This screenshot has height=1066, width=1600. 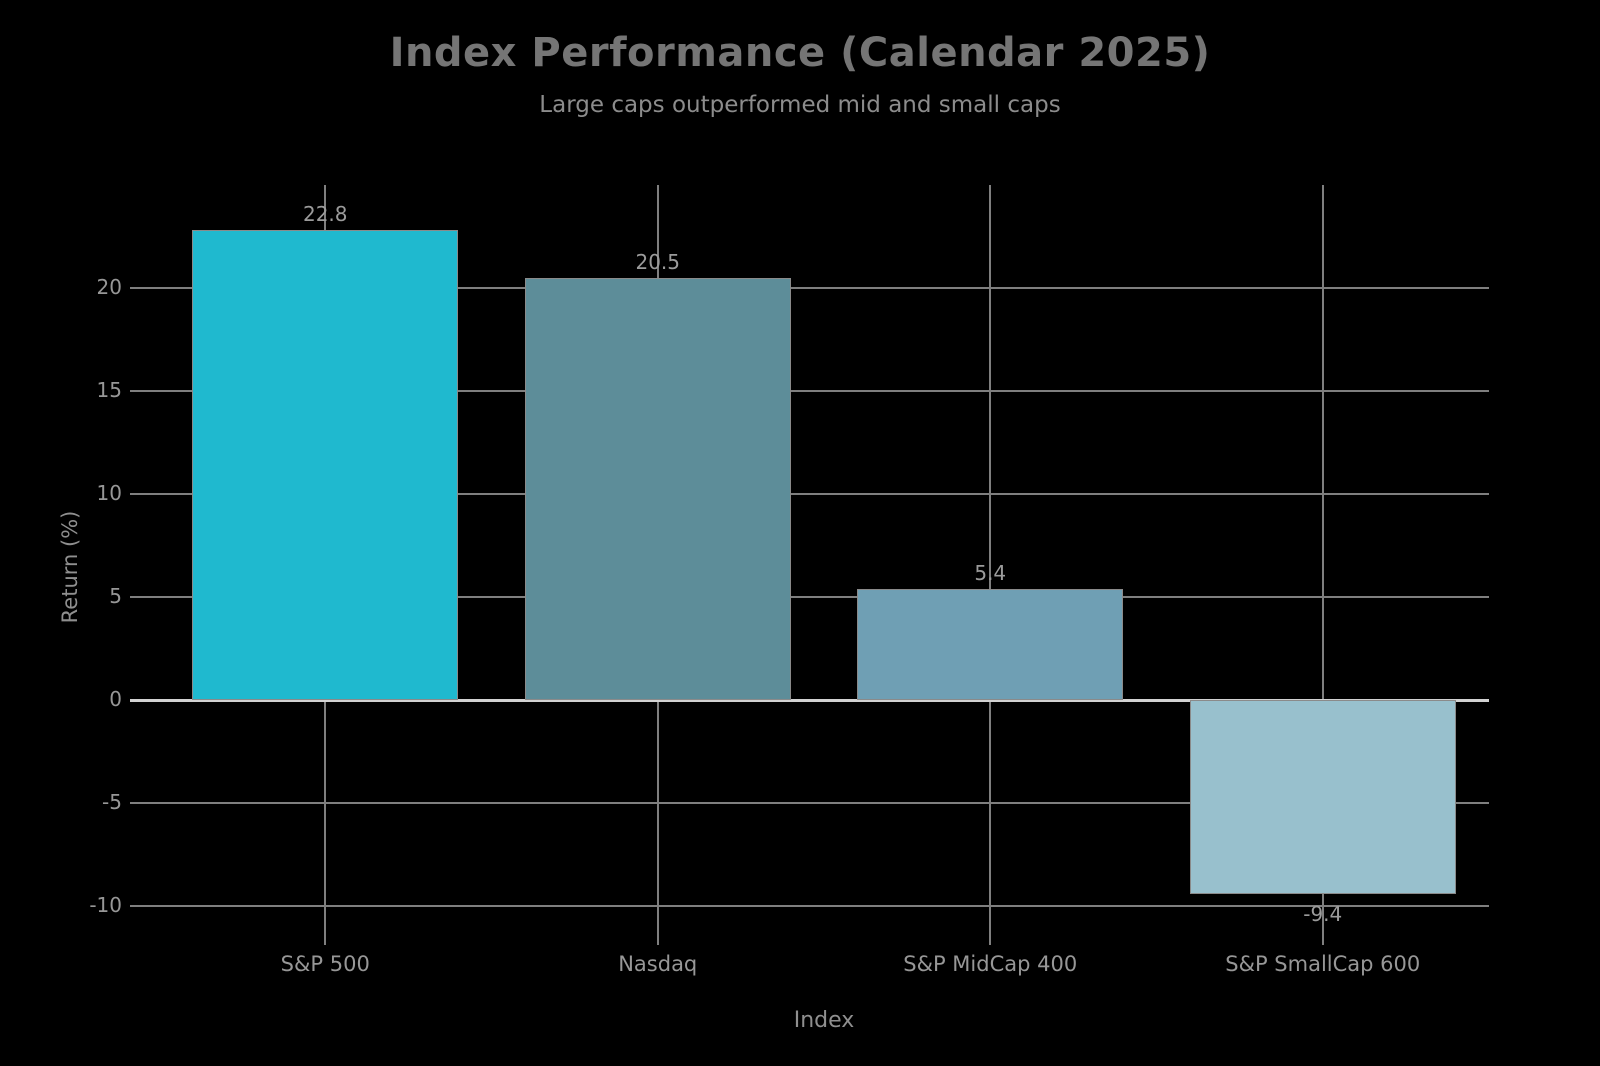 What do you see at coordinates (325, 964) in the screenshot?
I see `x-tick-label: S&P 500` at bounding box center [325, 964].